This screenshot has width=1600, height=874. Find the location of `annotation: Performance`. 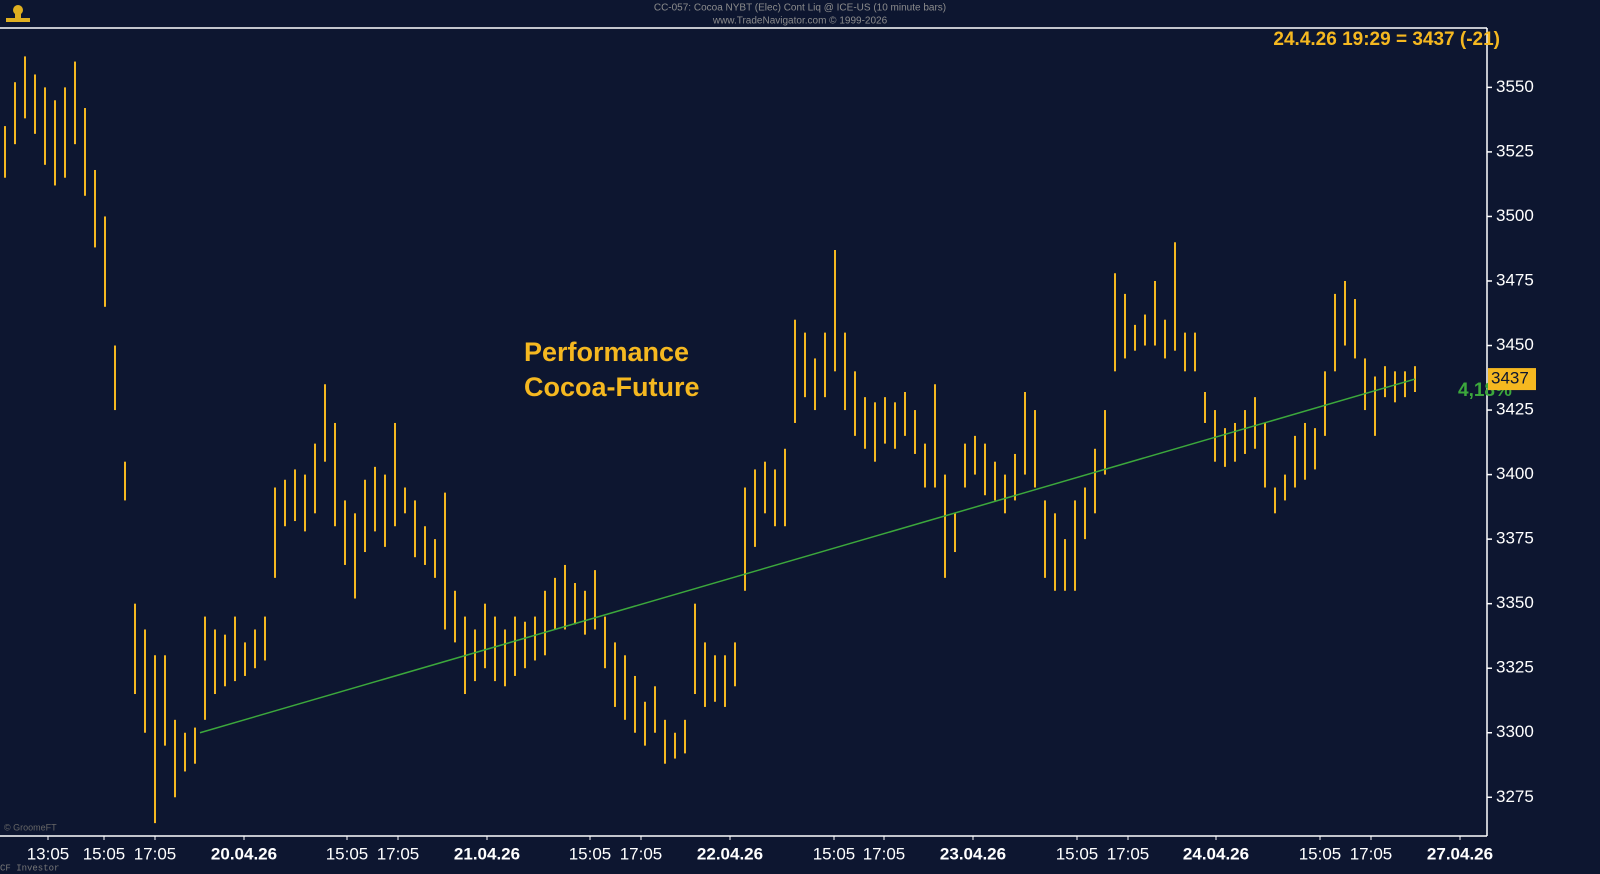

annotation: Performance is located at coordinates (606, 352).